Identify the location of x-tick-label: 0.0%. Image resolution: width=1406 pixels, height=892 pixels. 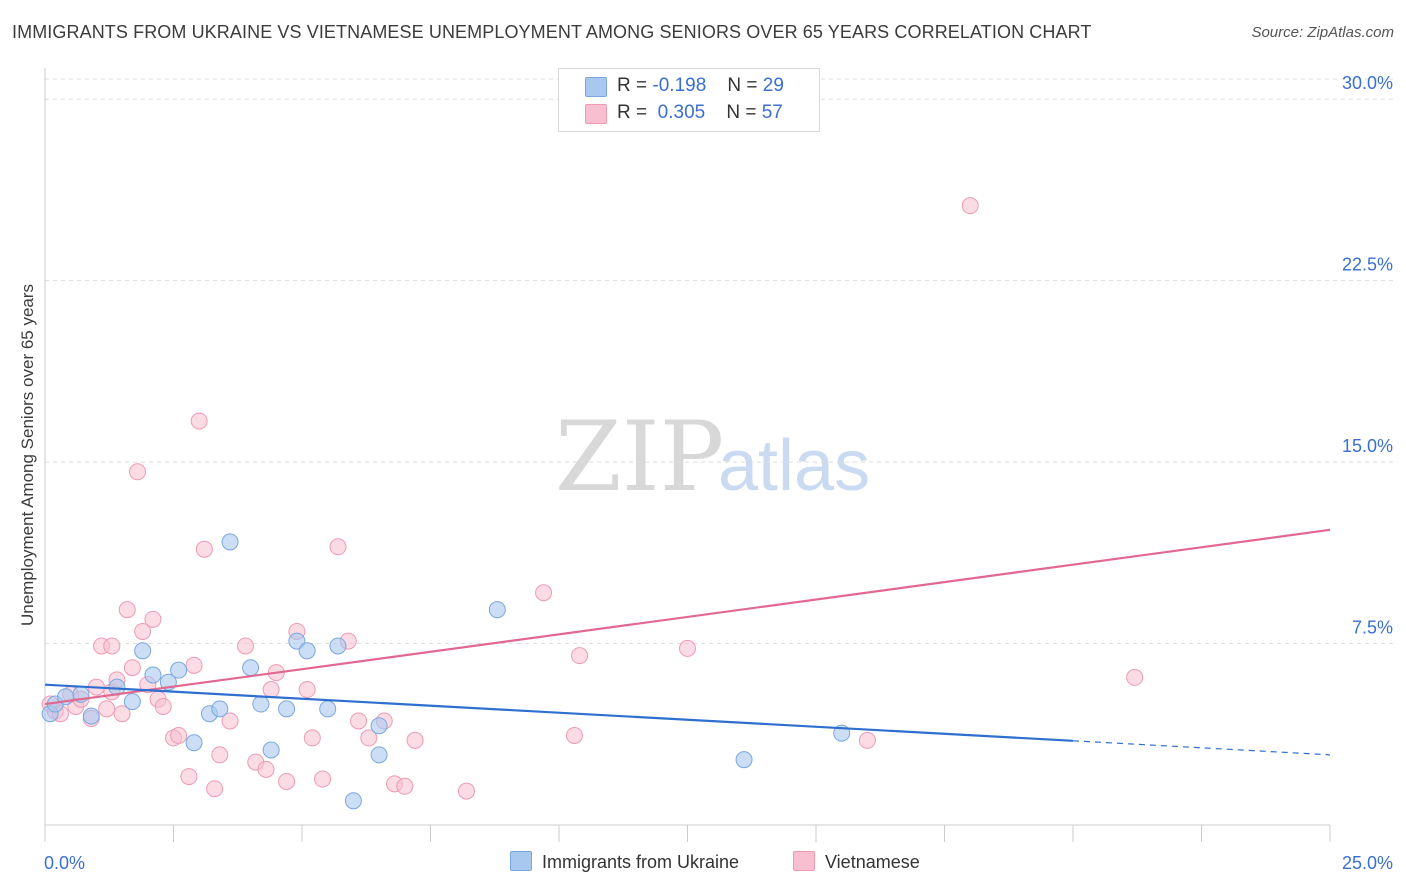
(64, 863).